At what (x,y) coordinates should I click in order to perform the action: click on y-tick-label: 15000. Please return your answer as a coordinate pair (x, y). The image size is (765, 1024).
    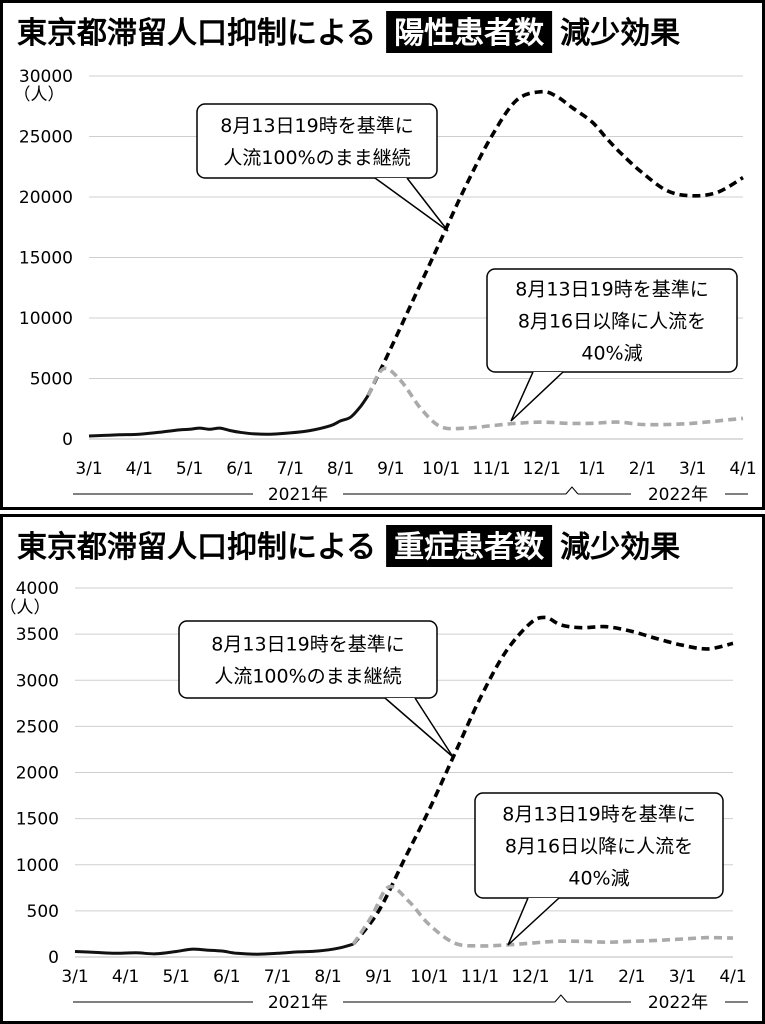
    Looking at the image, I should click on (46, 259).